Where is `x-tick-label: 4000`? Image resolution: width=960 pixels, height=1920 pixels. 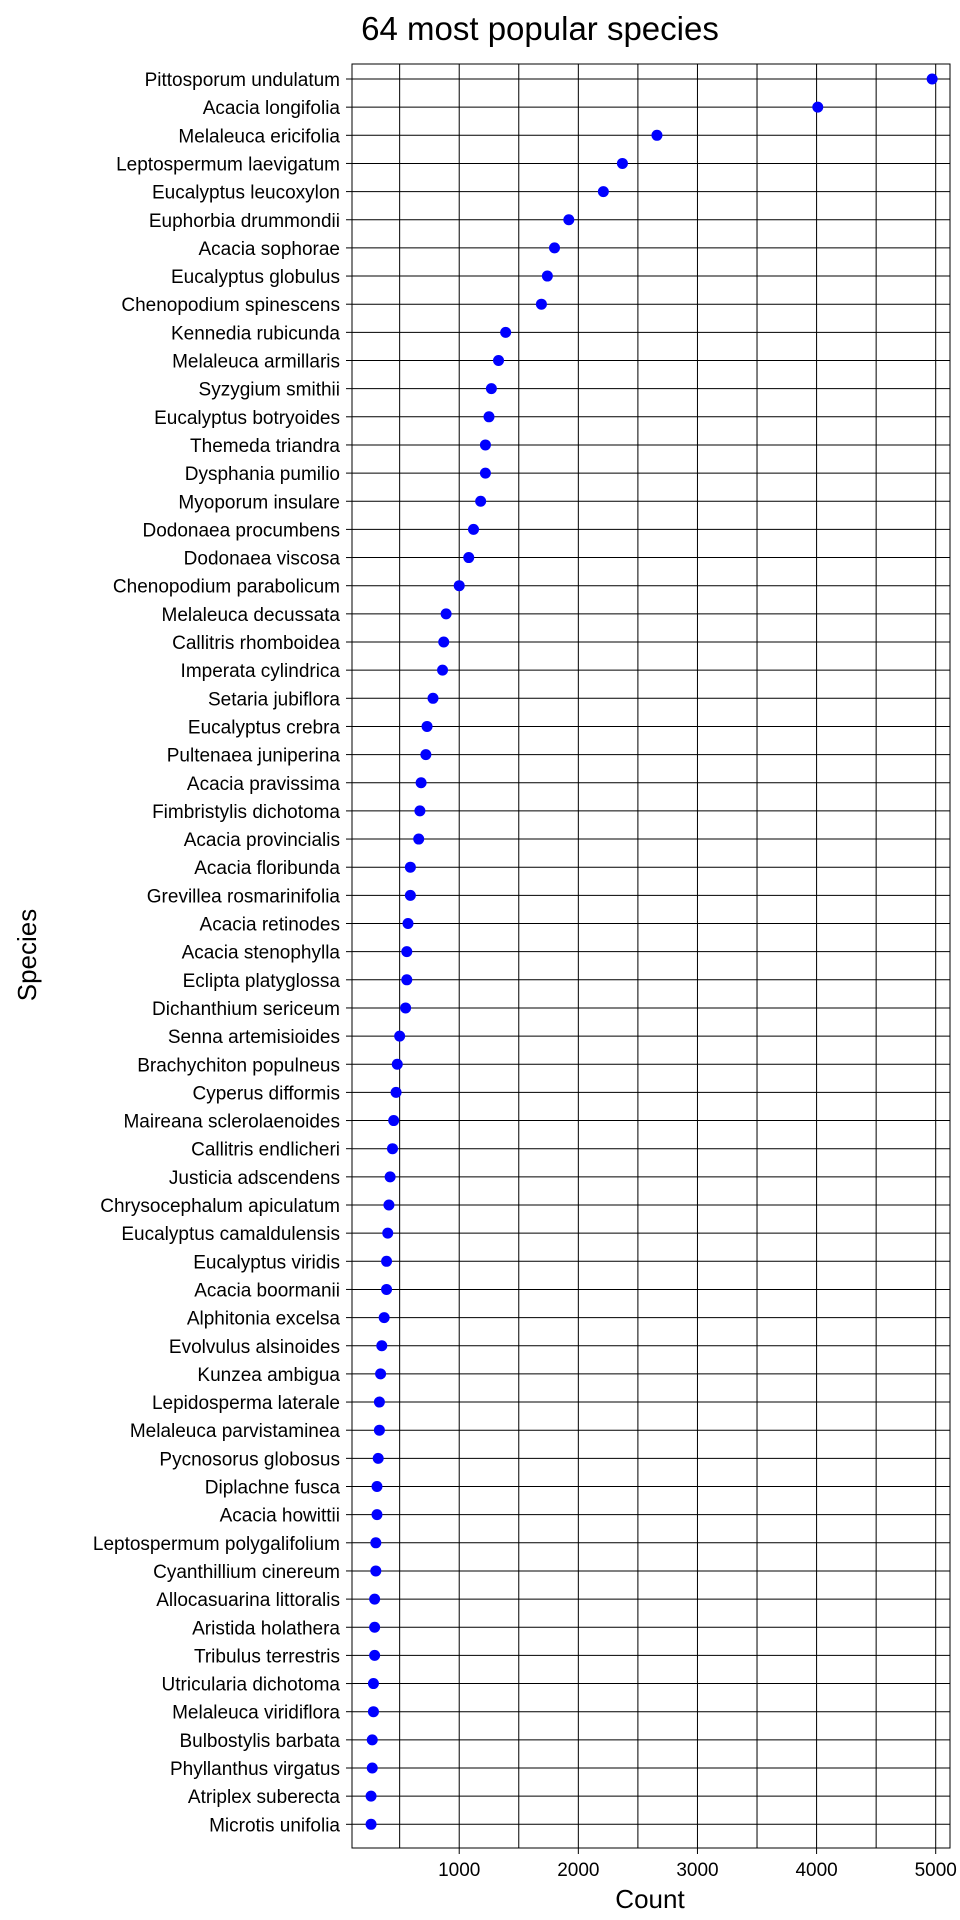
x-tick-label: 4000 is located at coordinates (816, 1870).